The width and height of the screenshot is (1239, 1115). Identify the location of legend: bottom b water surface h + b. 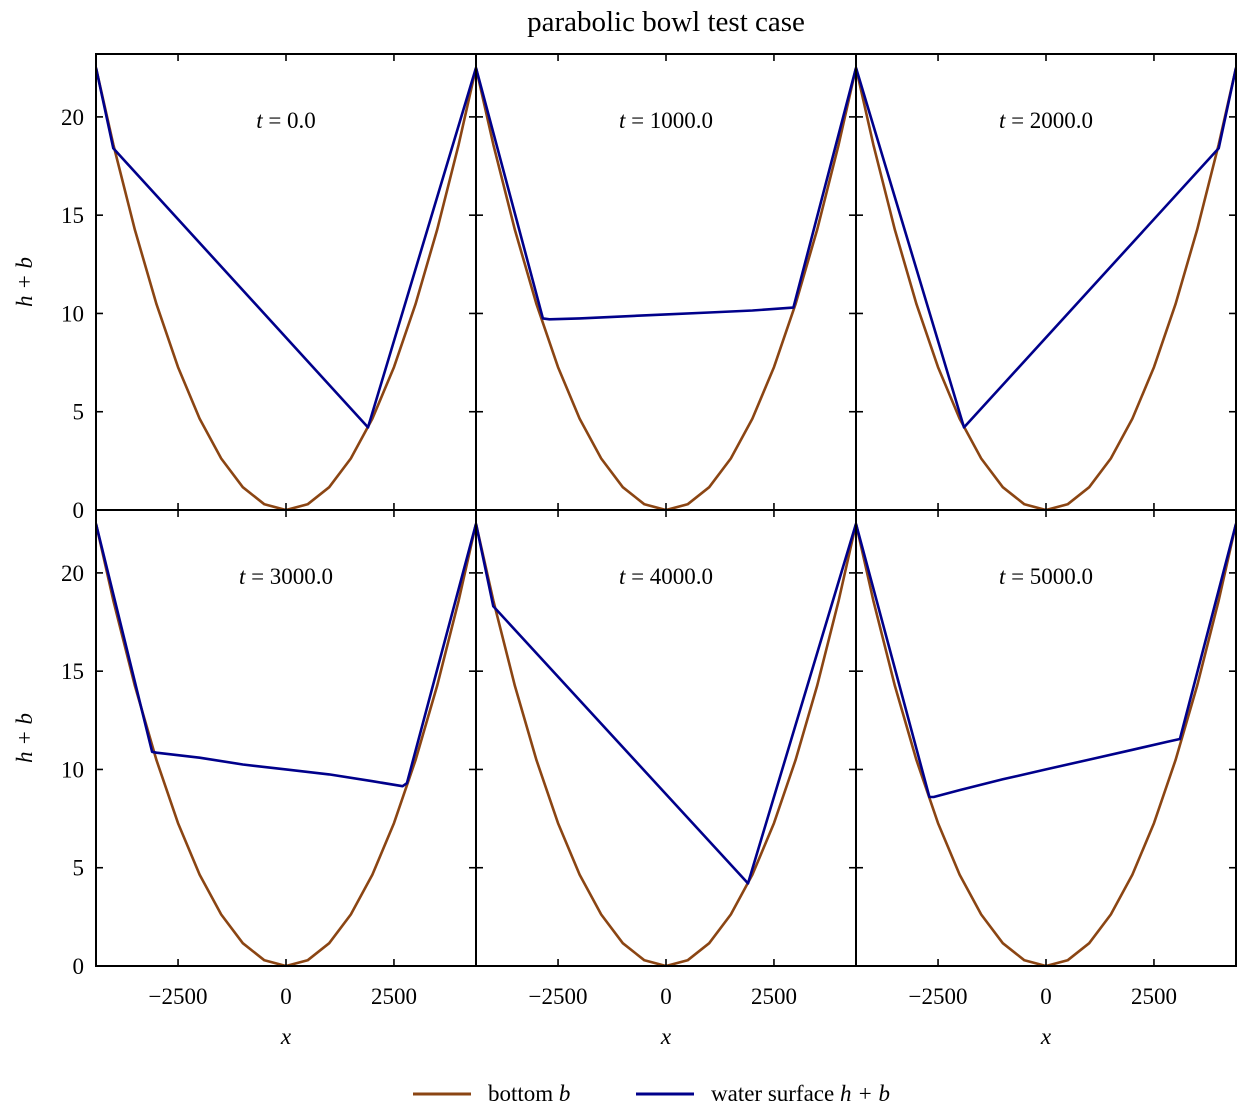
(651, 1093).